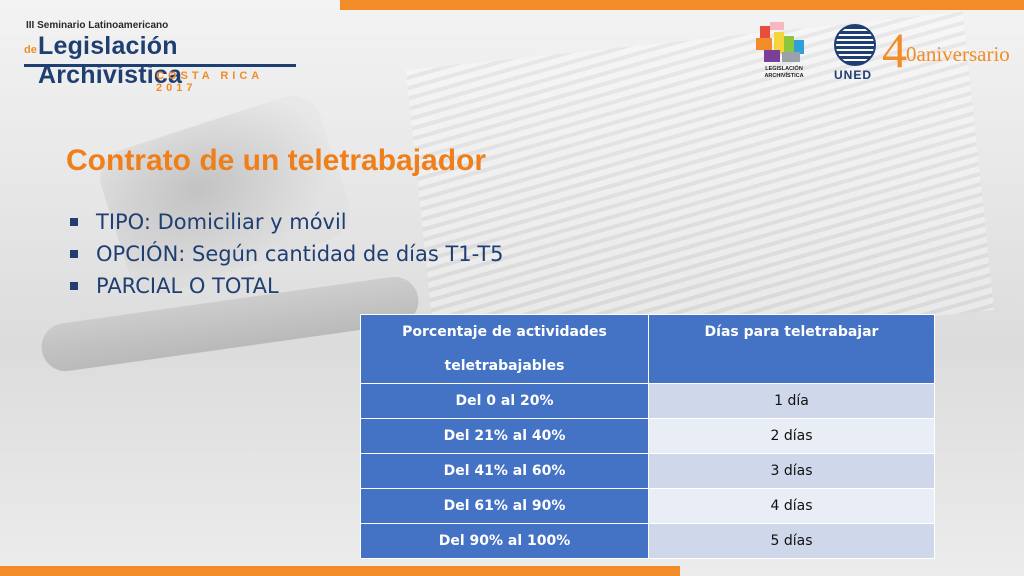 The height and width of the screenshot is (576, 1024). I want to click on bullet-text: OPCIÓN: Según cantidad de días T1-T5, so click(300, 254).